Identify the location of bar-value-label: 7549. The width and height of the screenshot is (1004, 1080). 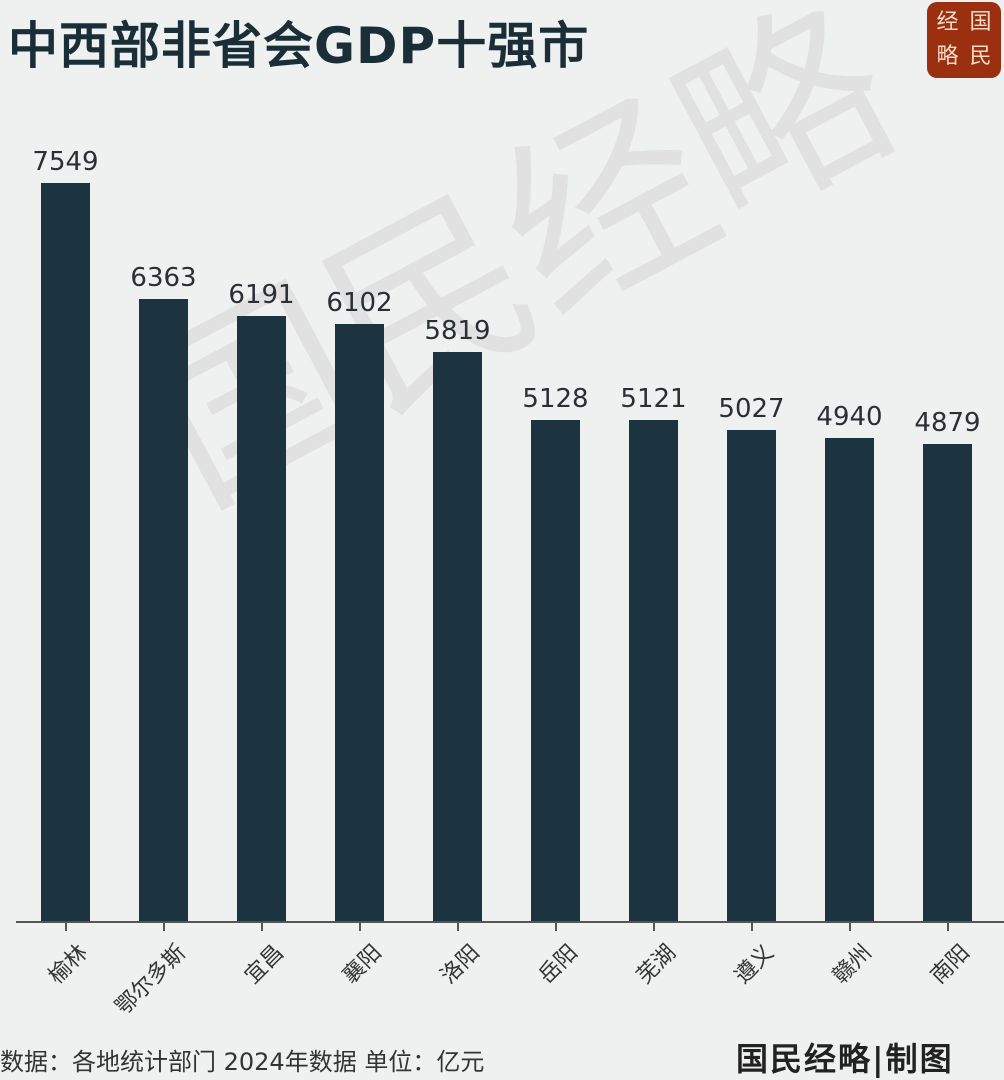
(65, 162).